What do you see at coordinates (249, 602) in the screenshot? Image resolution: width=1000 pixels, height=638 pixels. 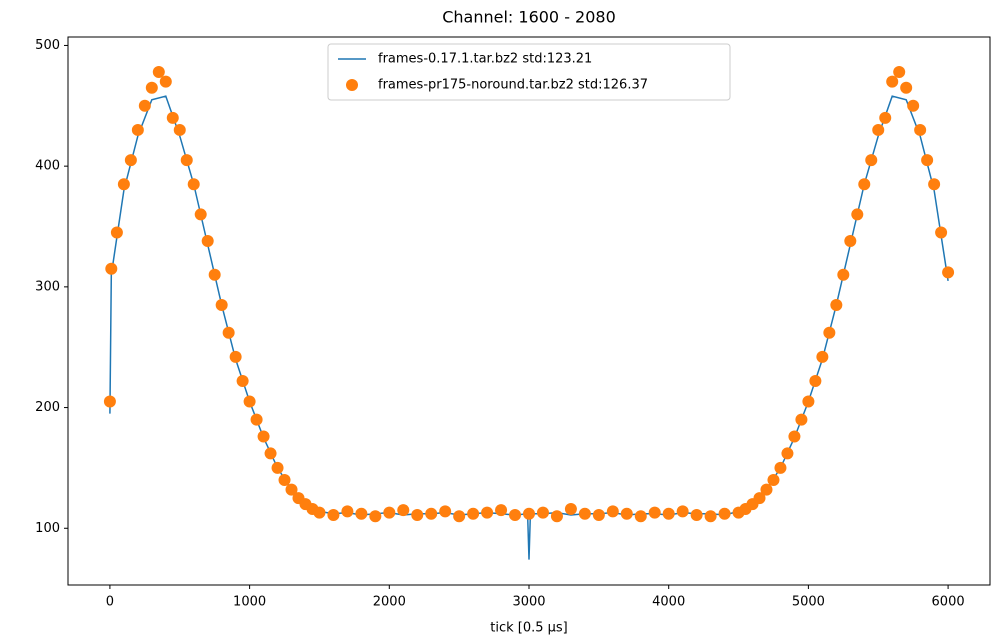 I see `x-tick-label: 1000` at bounding box center [249, 602].